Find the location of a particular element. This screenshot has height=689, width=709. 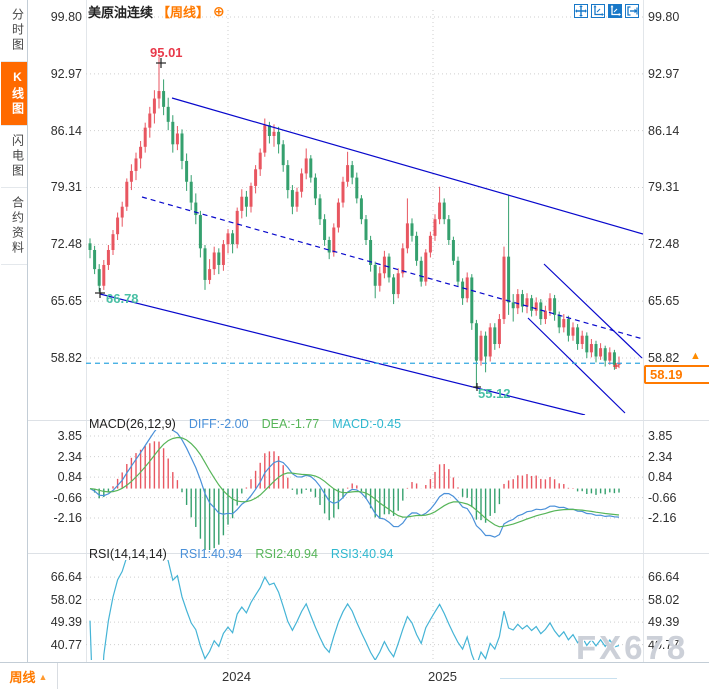

macd-diff-line is located at coordinates (354, 484).